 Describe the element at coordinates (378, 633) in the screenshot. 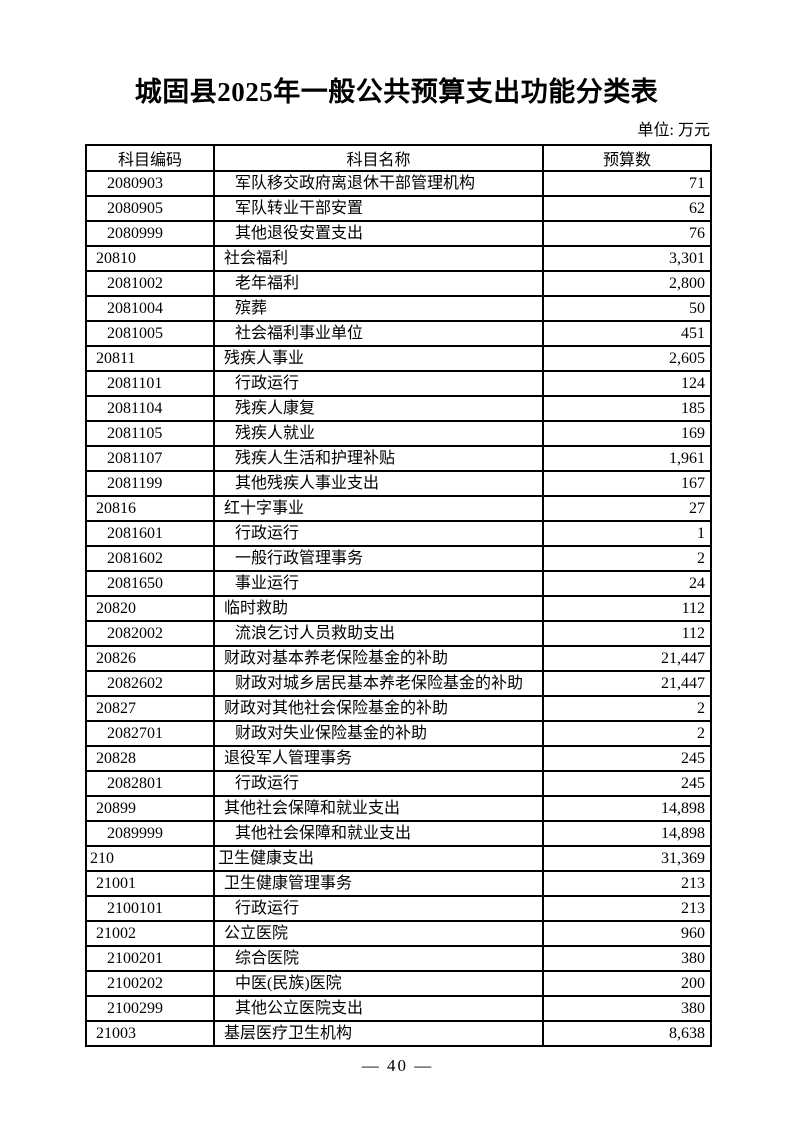

I see `name-cell: 流浪乞讨人员救助支出` at that location.